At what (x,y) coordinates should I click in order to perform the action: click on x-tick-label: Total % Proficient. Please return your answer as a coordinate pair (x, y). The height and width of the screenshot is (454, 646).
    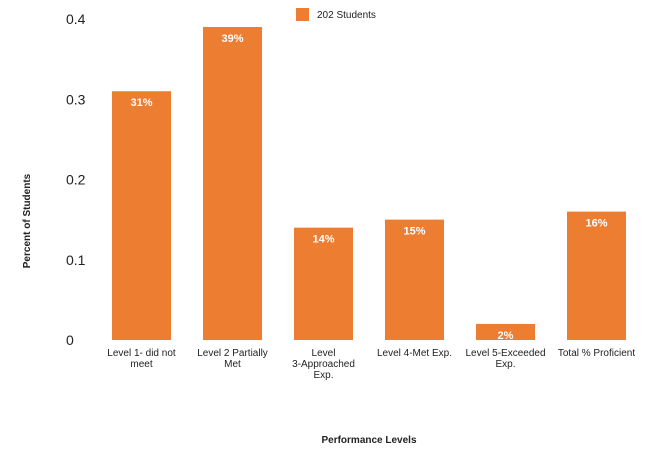
    Looking at the image, I should click on (596, 353).